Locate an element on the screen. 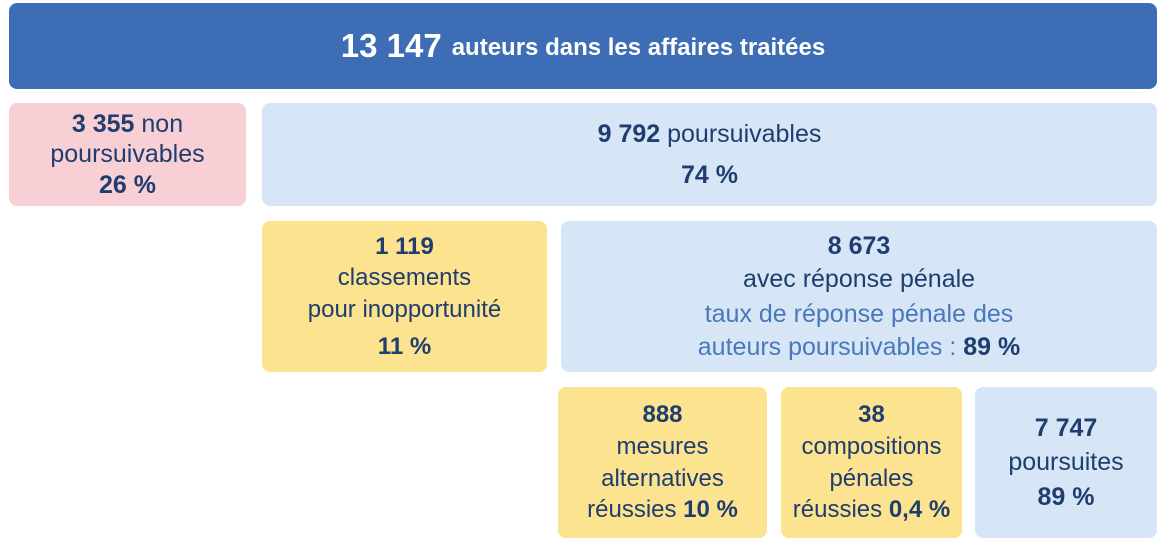 The image size is (1161, 541). poursuivables-label: poursuivables is located at coordinates (744, 134).